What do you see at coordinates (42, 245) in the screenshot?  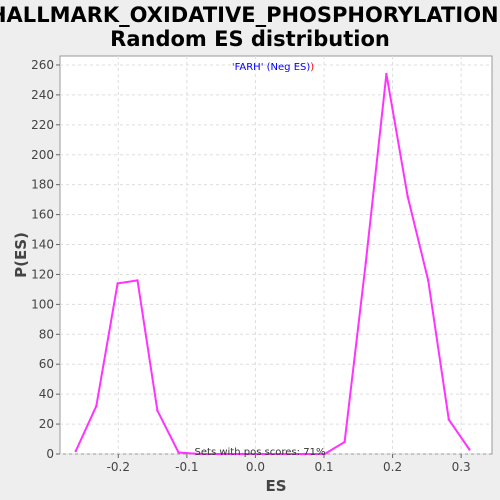 I see `y-tick-label: 140` at bounding box center [42, 245].